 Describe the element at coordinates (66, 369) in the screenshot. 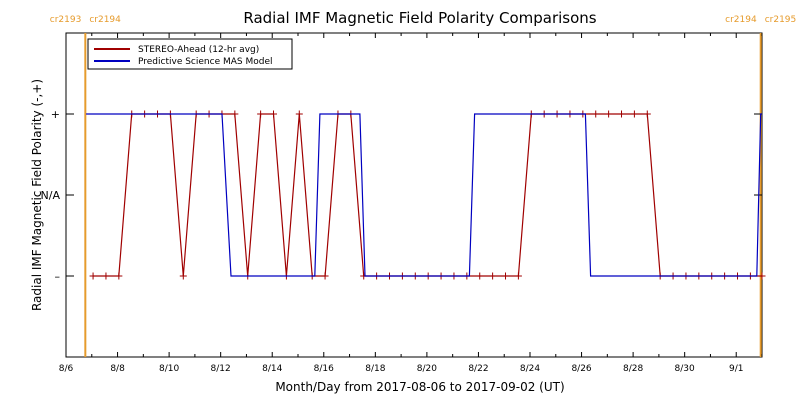

I see `x-tick-label: 8/6` at that location.